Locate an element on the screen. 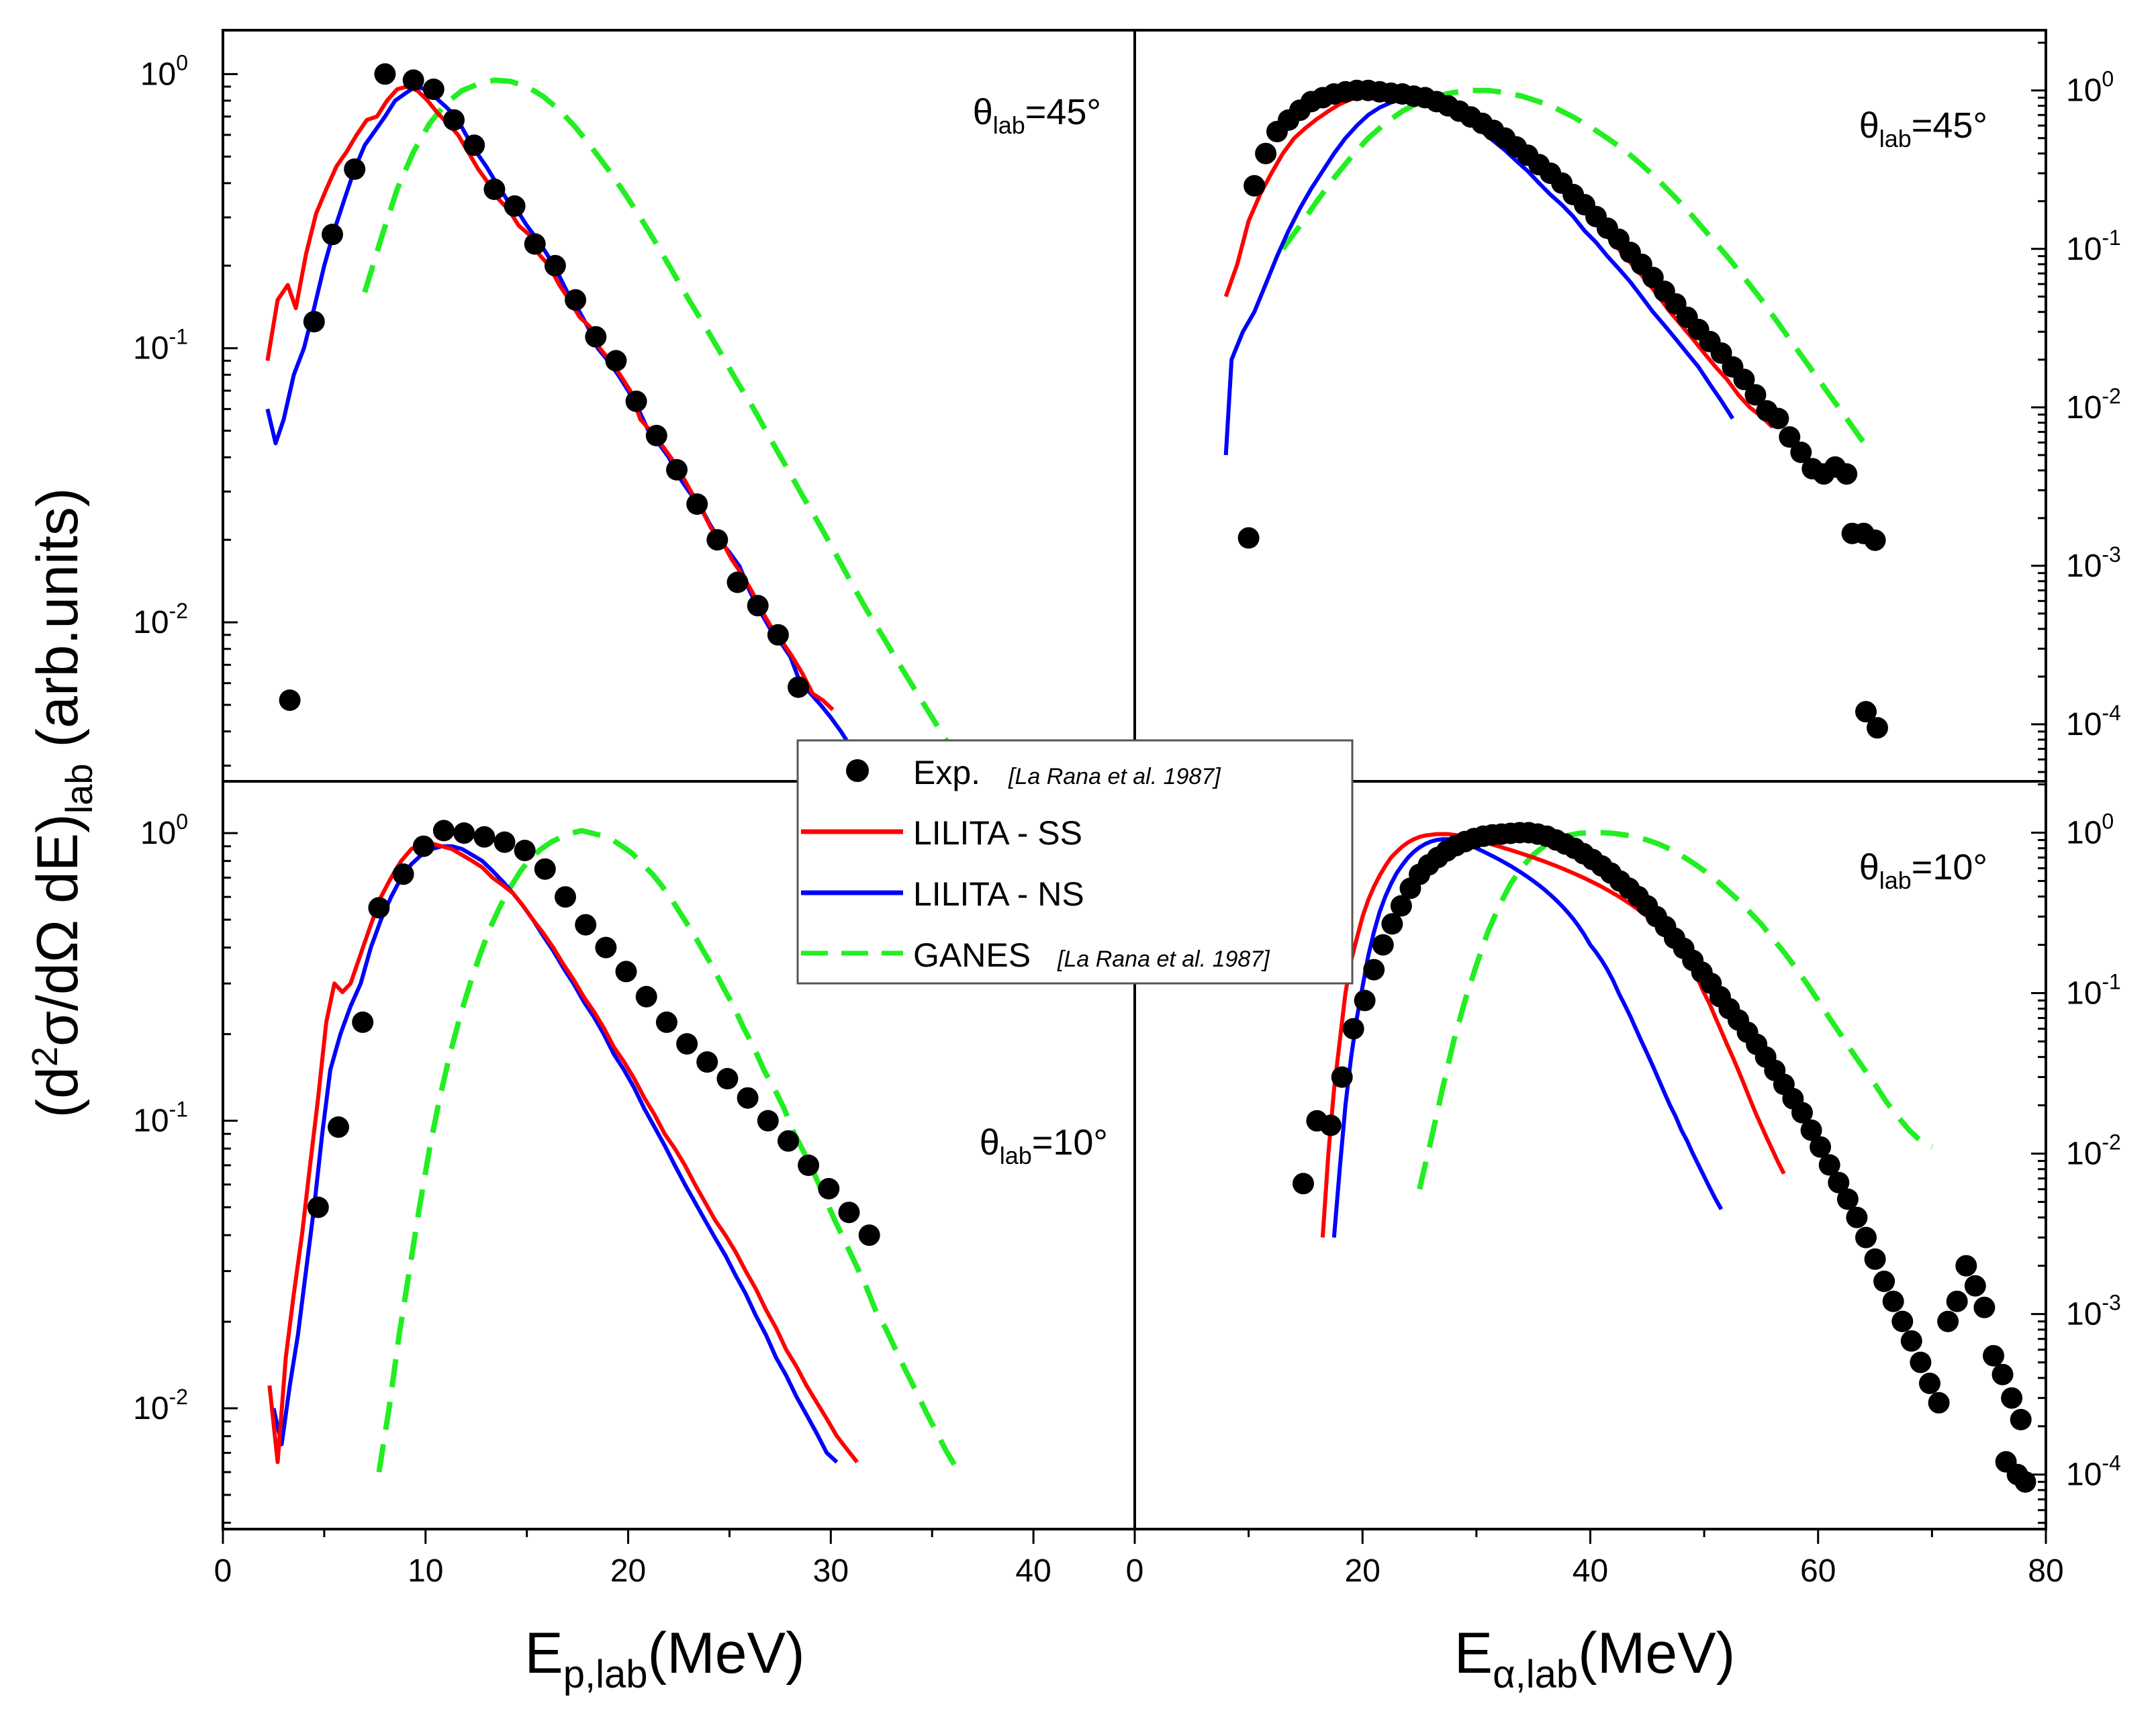 The height and width of the screenshot is (1709, 2156). legend-exp-label: Exp. is located at coordinates (946, 773).